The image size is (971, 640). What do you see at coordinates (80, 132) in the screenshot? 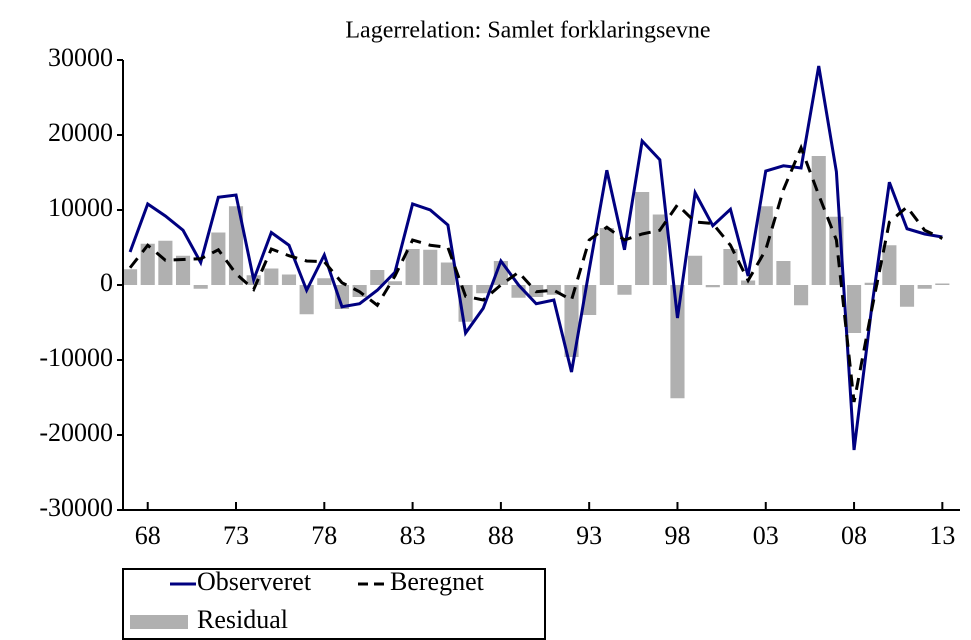
I see `y-tick-label: 20000` at bounding box center [80, 132].